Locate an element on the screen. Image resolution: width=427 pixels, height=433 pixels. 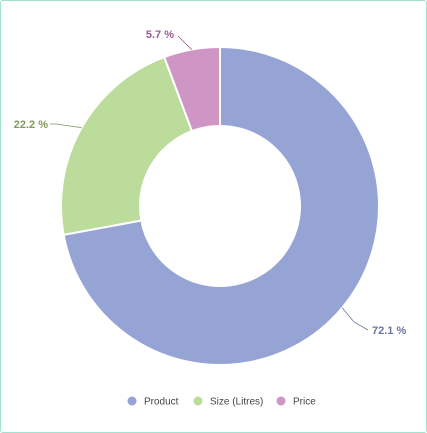
slice-price is located at coordinates (191, 89).